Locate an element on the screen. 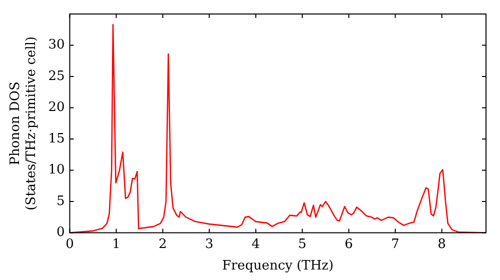 Image resolution: width=500 pixels, height=280 pixels. y-axis-title: Phonon DOS (States/THz·primitive cell) is located at coordinates (23, 123).